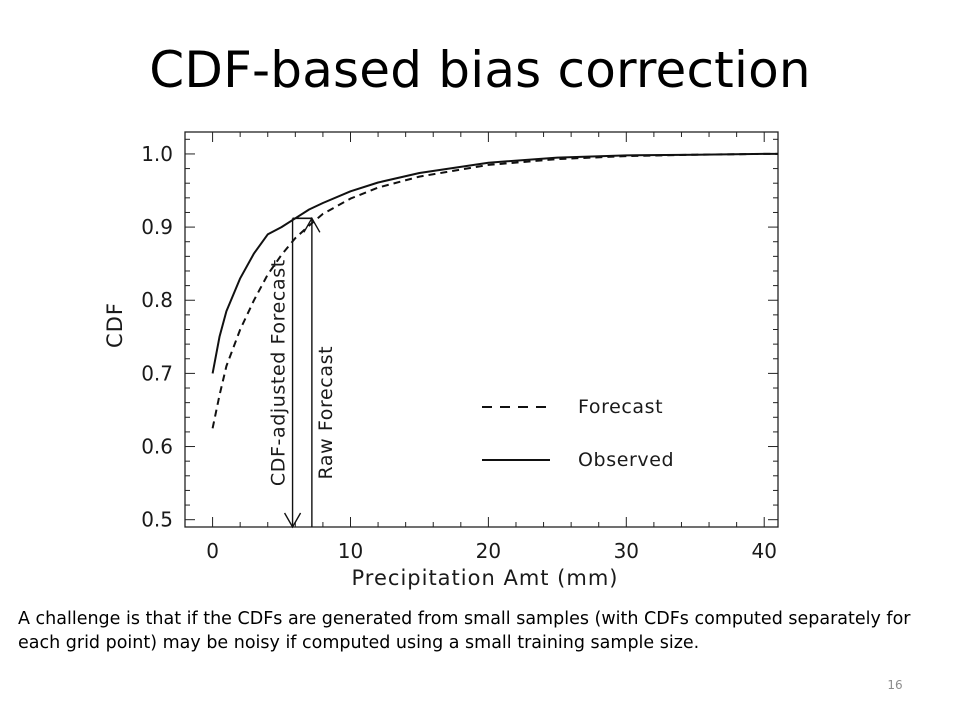  What do you see at coordinates (302, 372) in the screenshot?
I see `annotations-layer: CDF-adjusted Forecast Raw Forecast` at bounding box center [302, 372].